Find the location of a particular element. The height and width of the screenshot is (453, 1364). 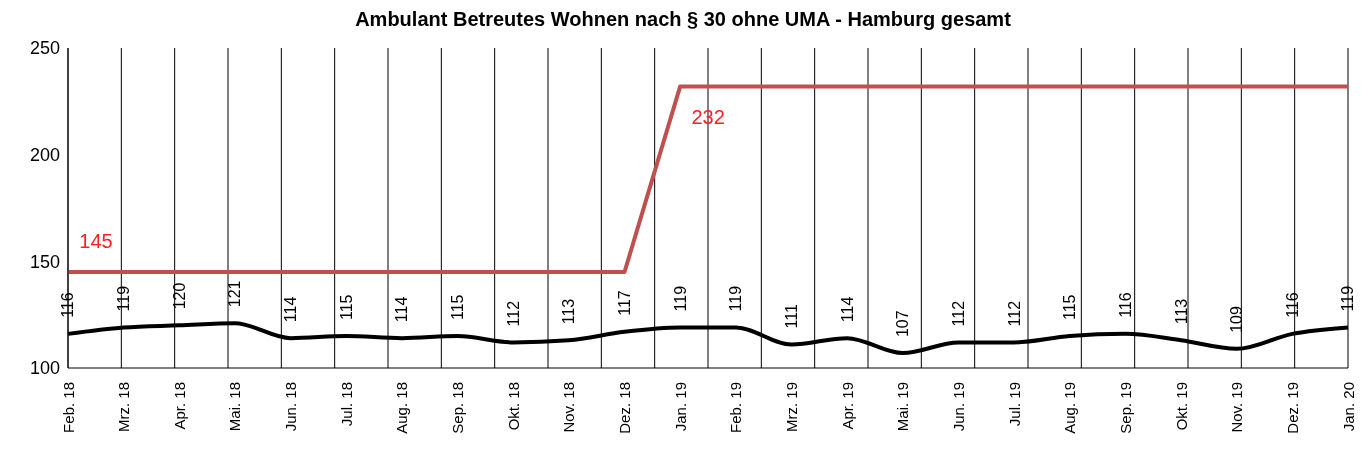

x-tick-label: Apr. 18 is located at coordinates (179, 406).